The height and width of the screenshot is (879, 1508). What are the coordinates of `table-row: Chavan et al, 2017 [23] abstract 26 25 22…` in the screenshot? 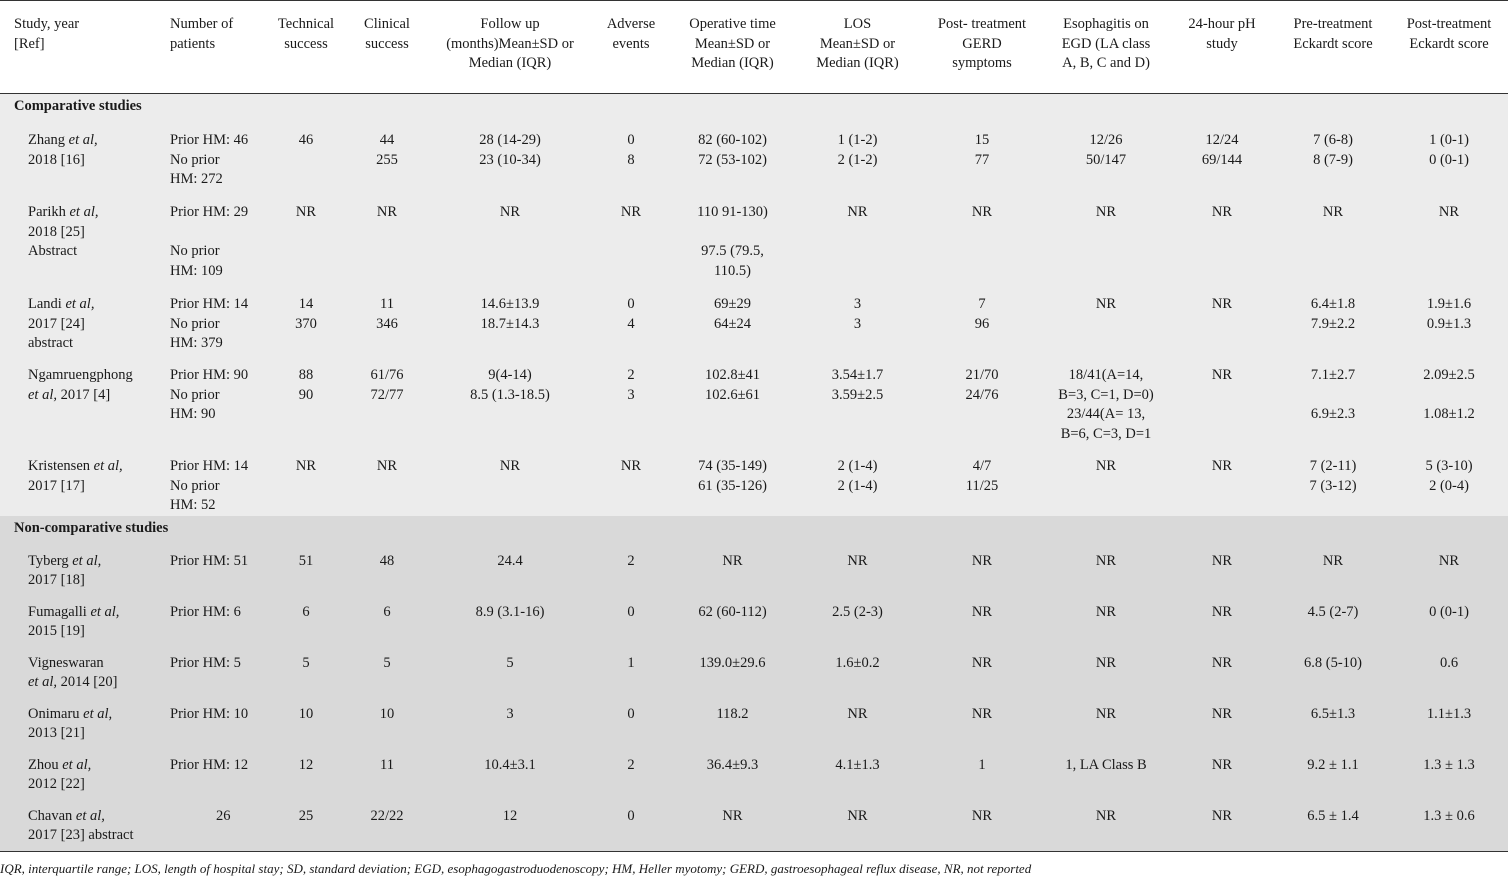 It's located at (754, 826).